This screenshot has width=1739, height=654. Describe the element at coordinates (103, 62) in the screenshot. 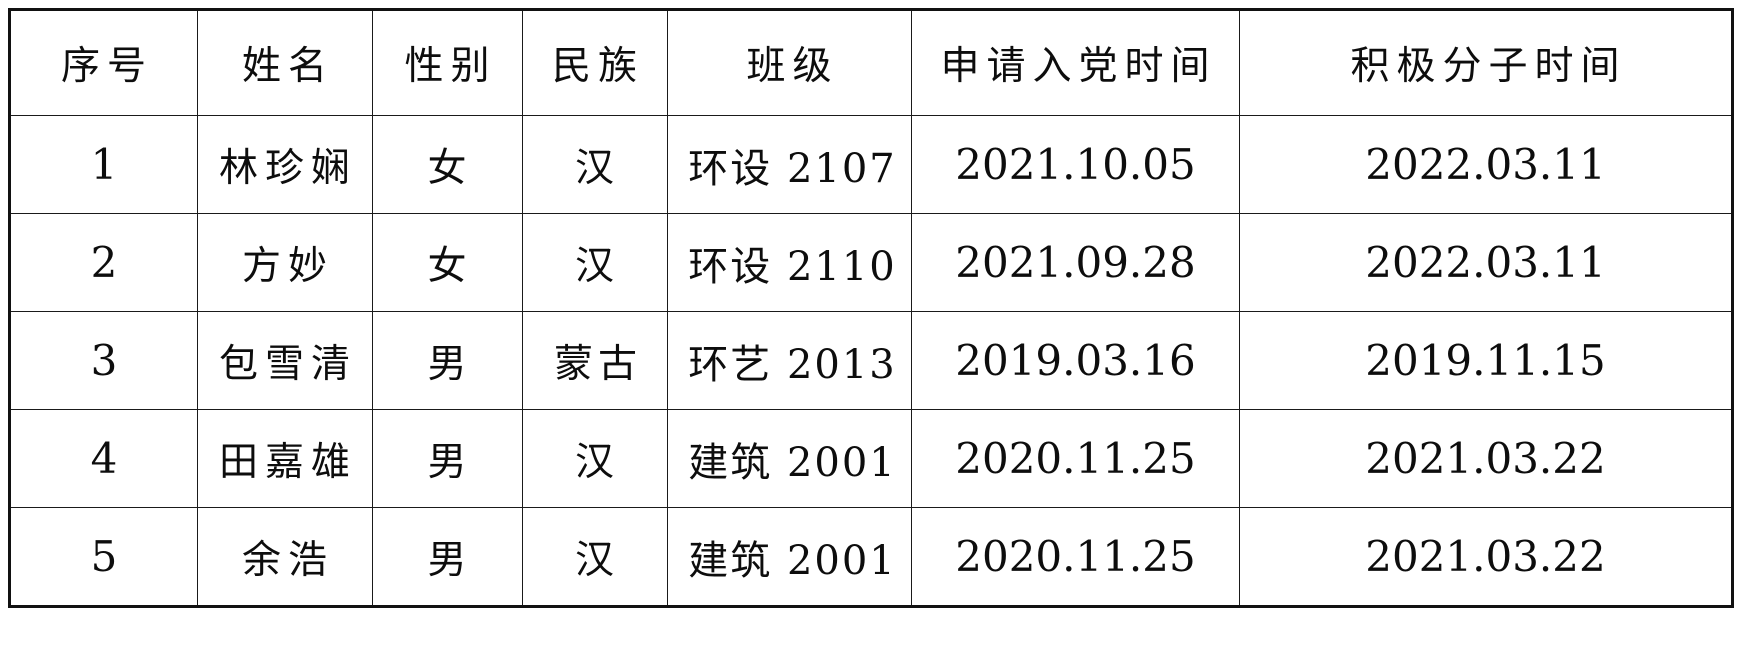

I see `column-header-index: 序号` at that location.